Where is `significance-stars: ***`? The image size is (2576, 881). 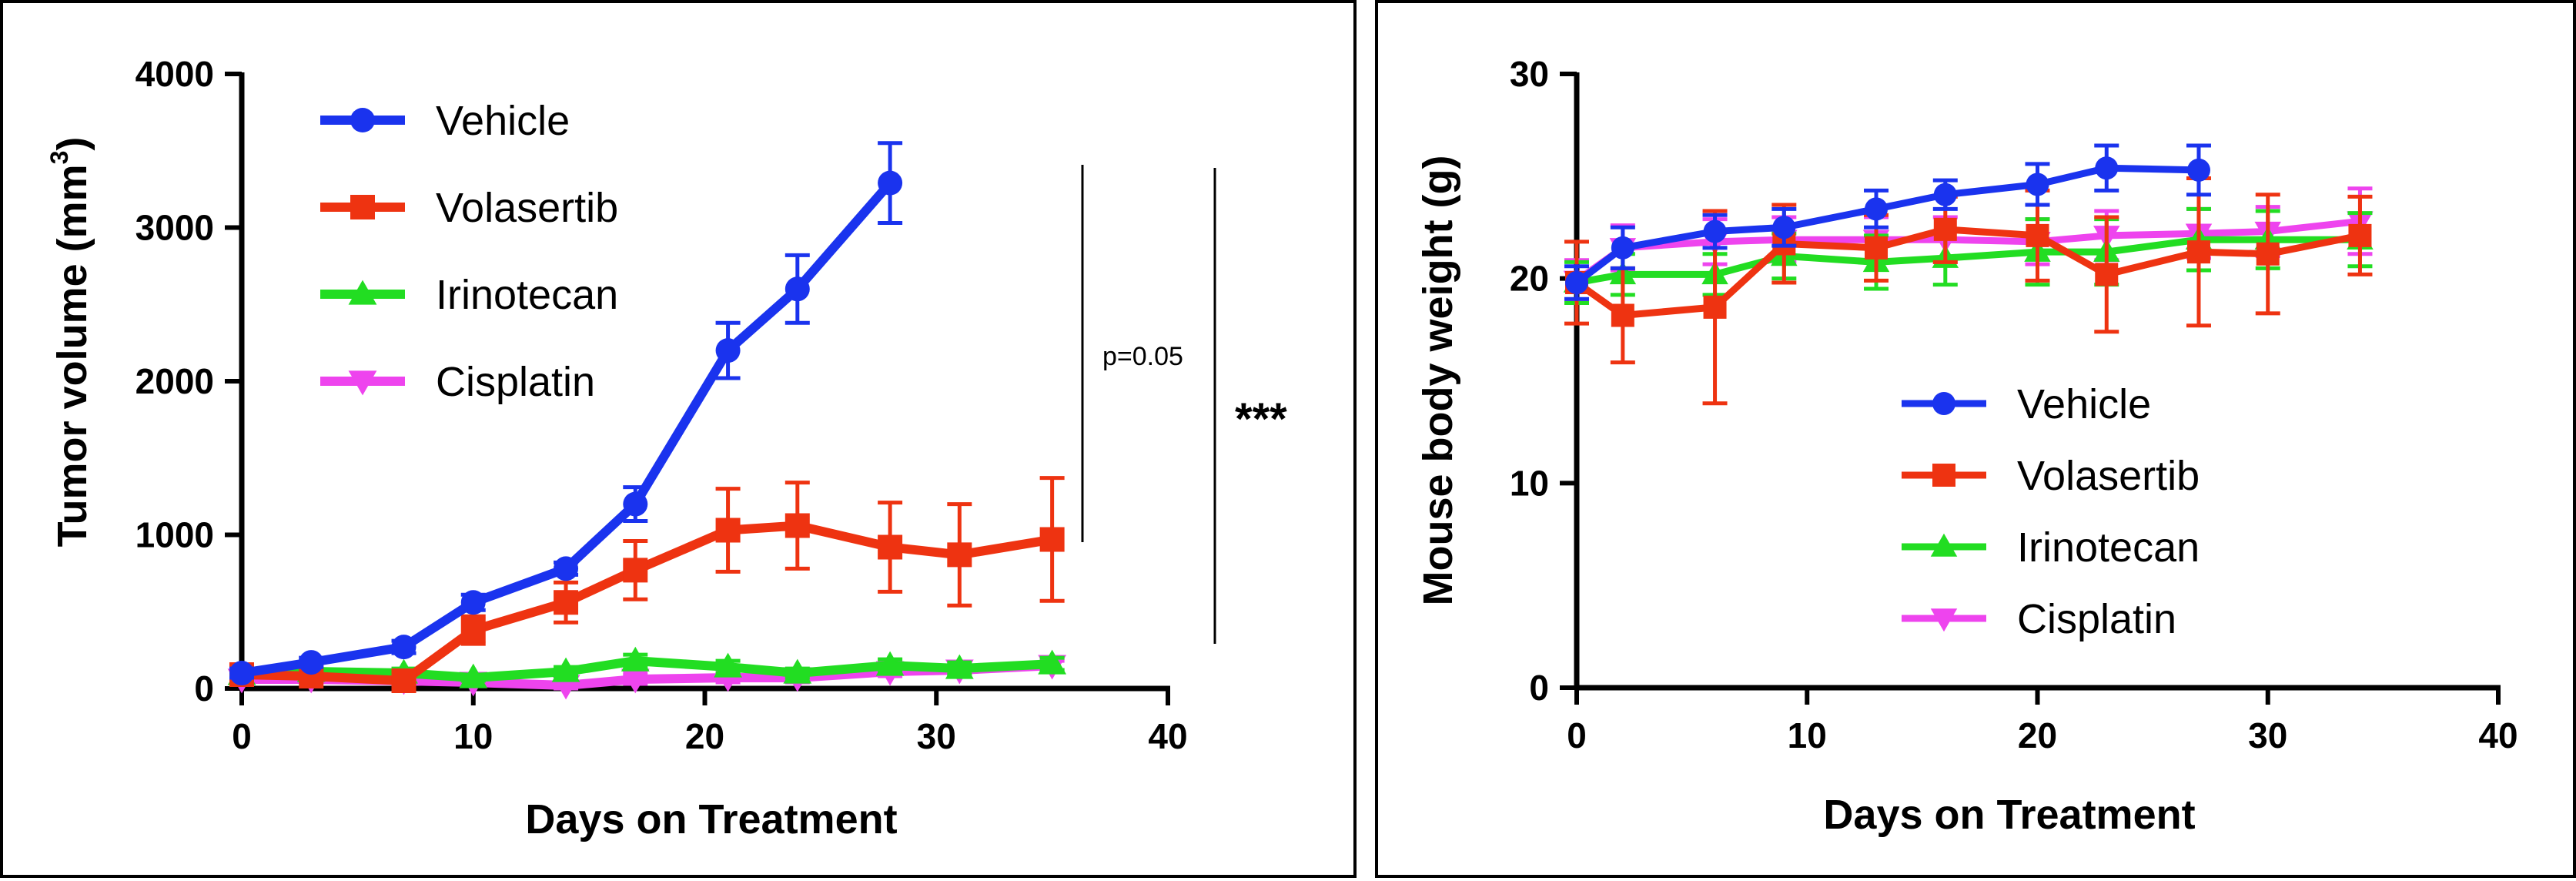
significance-stars: *** is located at coordinates (1261, 419).